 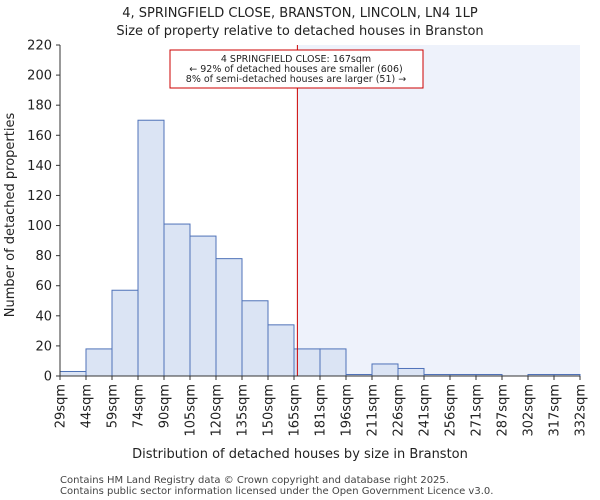 I want to click on x-tick-label-317sqm: 317sqm, so click(x=555, y=410).